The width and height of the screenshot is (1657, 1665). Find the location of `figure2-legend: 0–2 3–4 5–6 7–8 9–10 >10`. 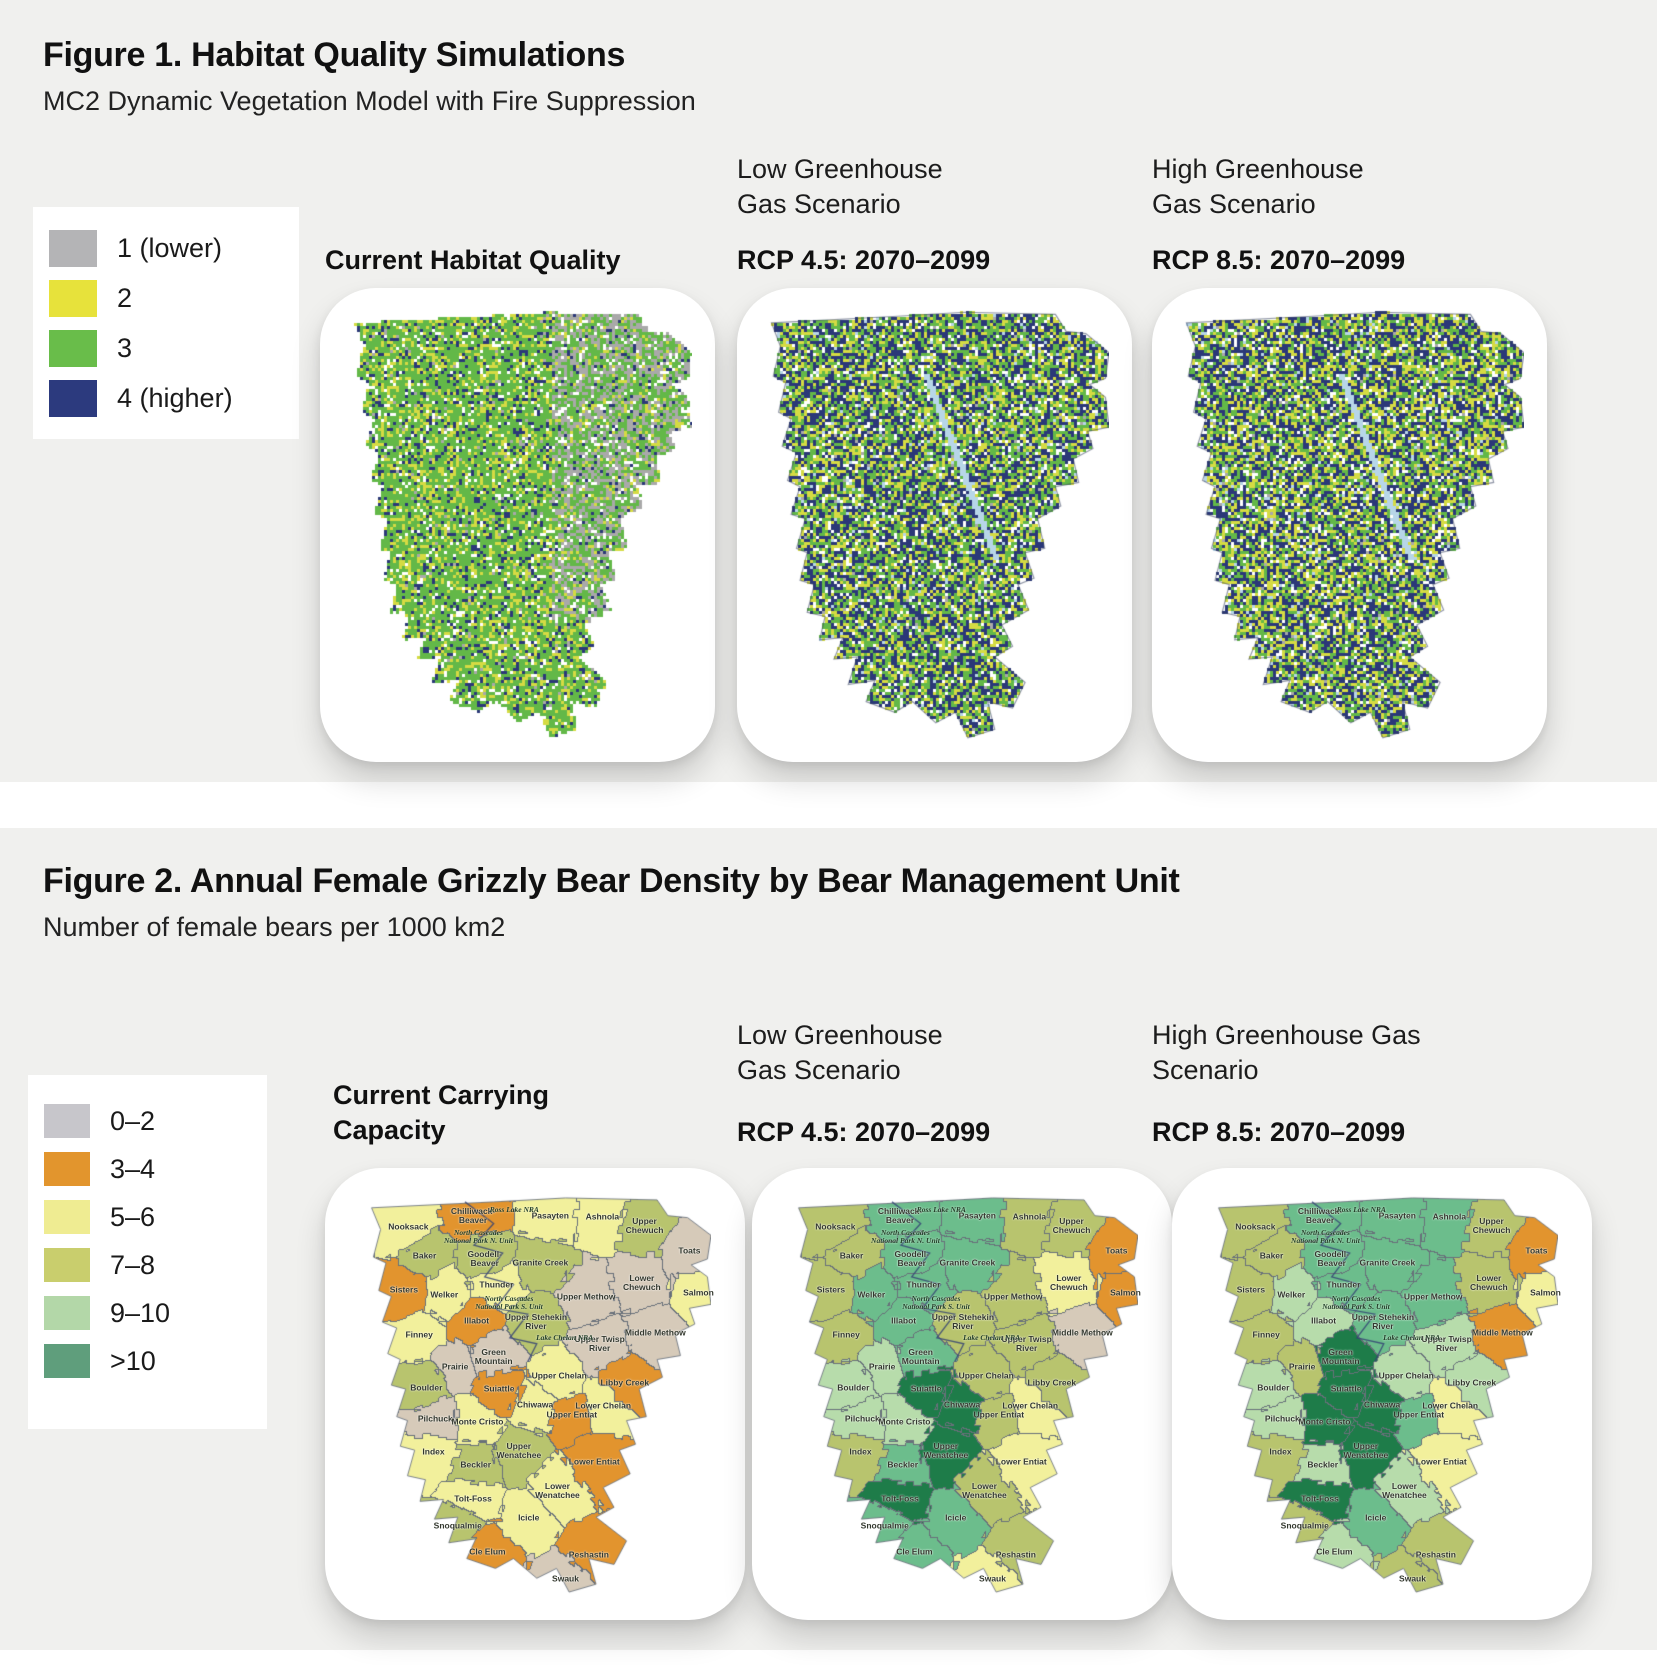

figure2-legend: 0–2 3–4 5–6 7–8 9–10 >10 is located at coordinates (147, 1252).